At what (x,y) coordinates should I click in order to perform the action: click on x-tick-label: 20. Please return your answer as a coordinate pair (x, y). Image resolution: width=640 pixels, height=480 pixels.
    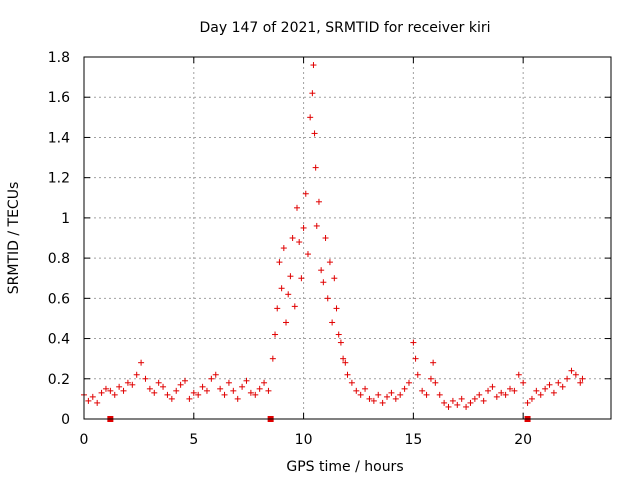
    Looking at the image, I should click on (523, 440).